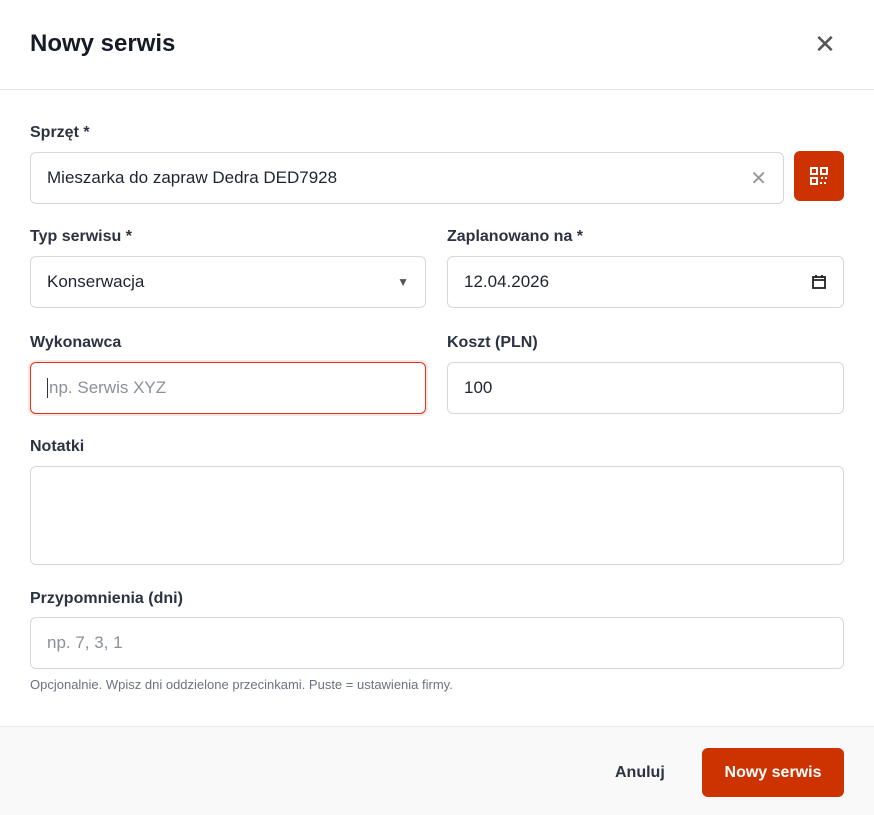 The width and height of the screenshot is (874, 815). What do you see at coordinates (507, 281) in the screenshot?
I see `scheduled-date-value: 12.04.2026` at bounding box center [507, 281].